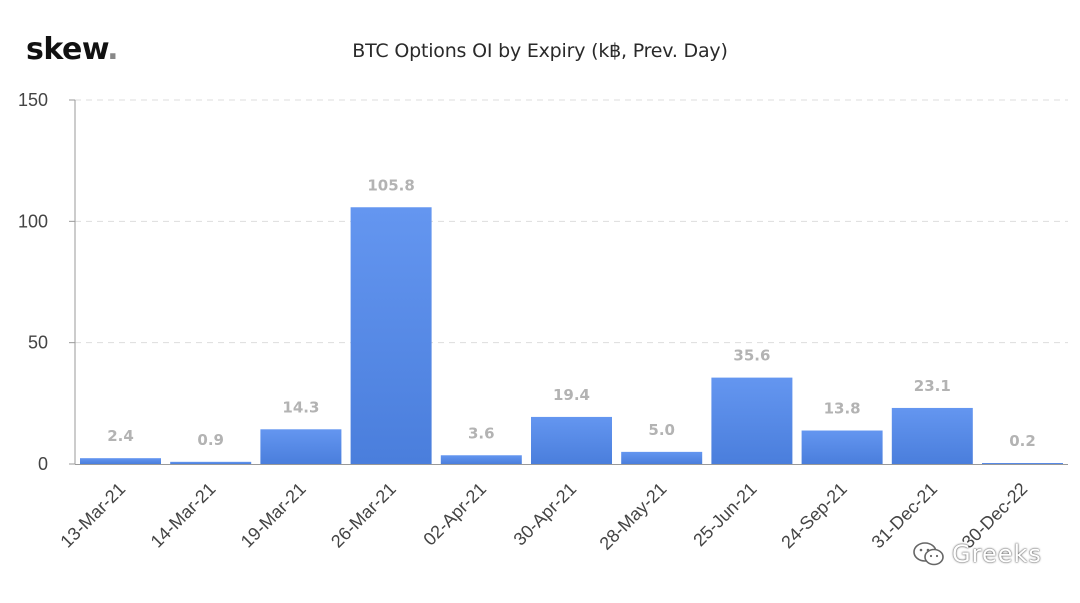 The height and width of the screenshot is (603, 1080). What do you see at coordinates (43, 464) in the screenshot?
I see `y-tick-label: 0` at bounding box center [43, 464].